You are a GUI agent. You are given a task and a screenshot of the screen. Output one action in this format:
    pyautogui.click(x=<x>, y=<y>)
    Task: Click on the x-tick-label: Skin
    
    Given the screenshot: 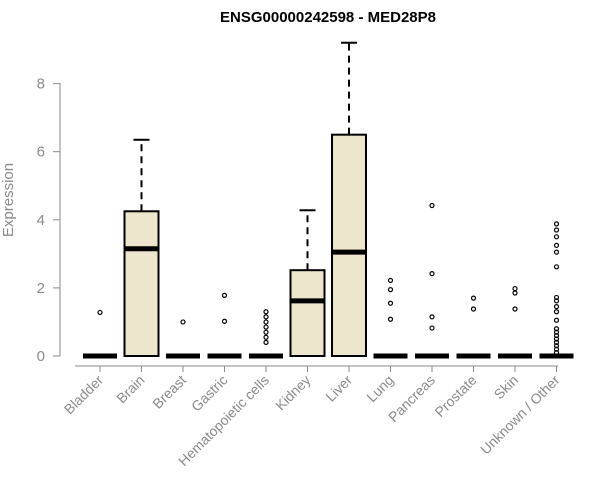 What is the action you would take?
    pyautogui.click(x=506, y=387)
    